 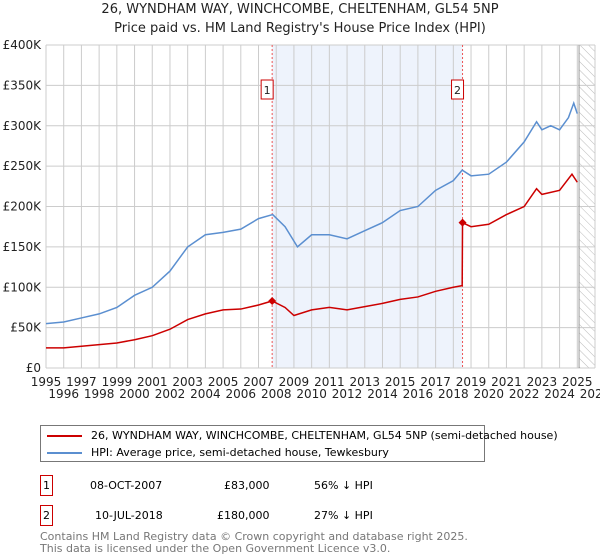 I want to click on x-tick-label: 1996, so click(x=63, y=394).